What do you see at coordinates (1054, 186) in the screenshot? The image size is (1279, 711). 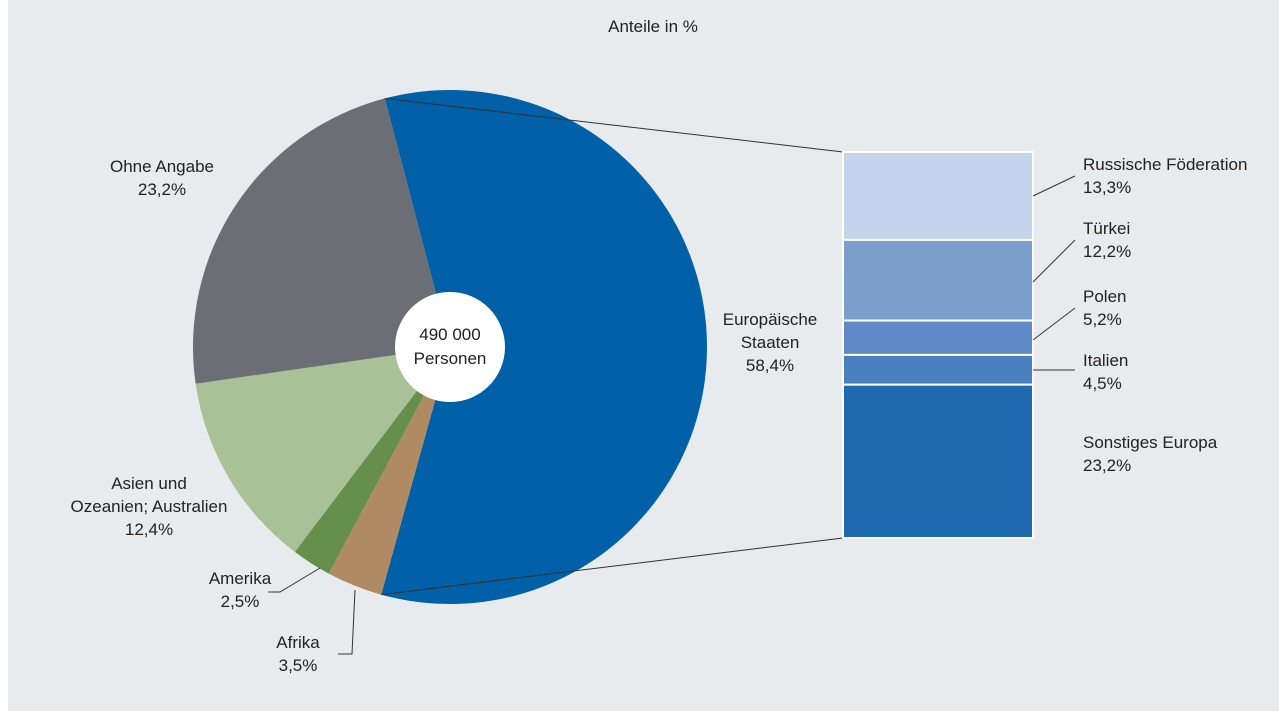 I see `bar-leader-line-russische-foederation` at bounding box center [1054, 186].